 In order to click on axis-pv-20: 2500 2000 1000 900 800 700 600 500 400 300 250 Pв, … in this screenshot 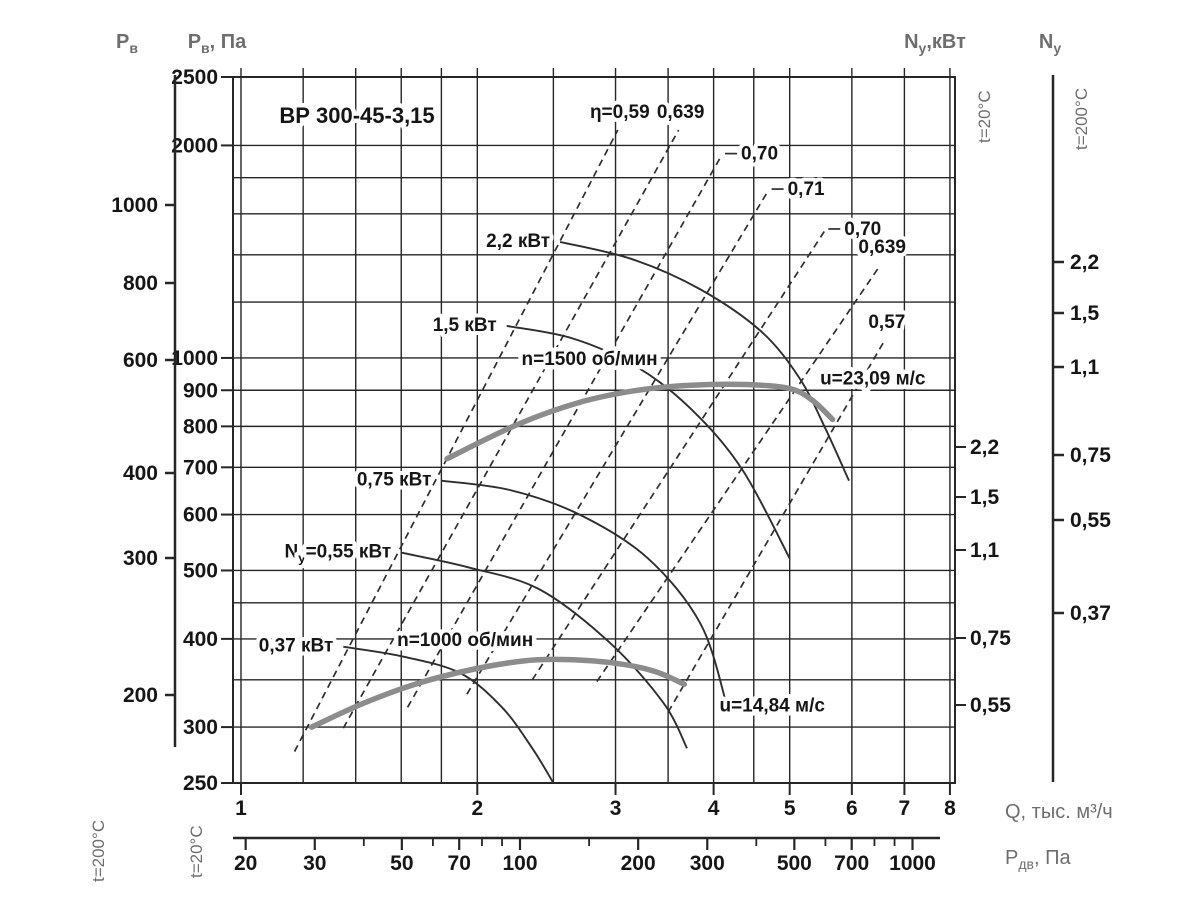, I will do `click(209, 454)`.